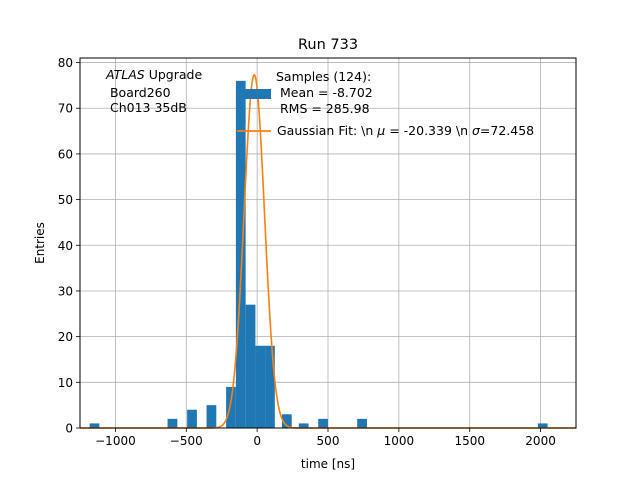  I want to click on x-tick-label: 1000, so click(399, 441).